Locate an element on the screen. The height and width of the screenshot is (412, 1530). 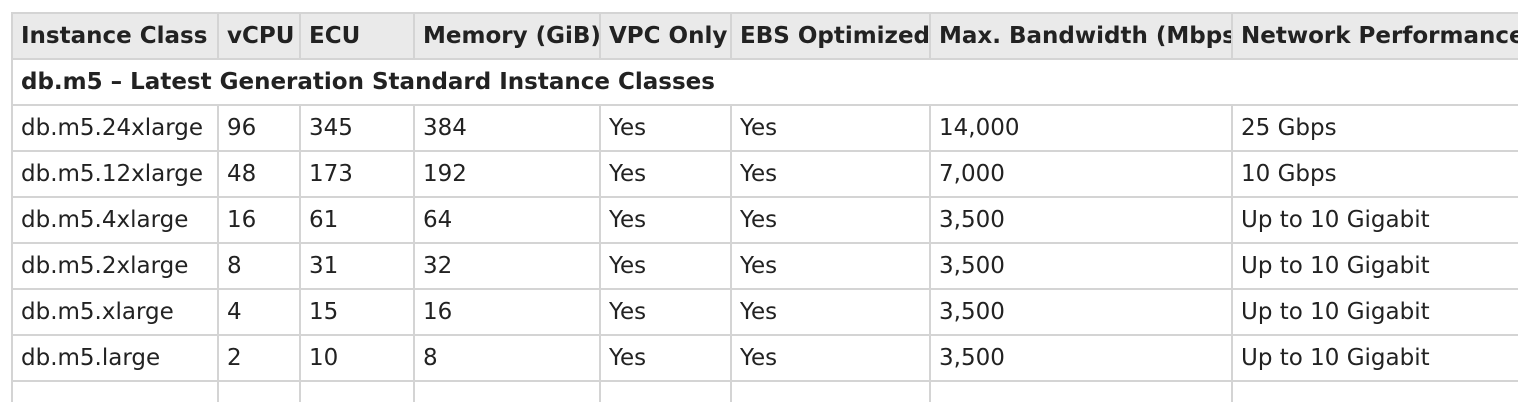
cell-memory: 64 is located at coordinates (507, 220).